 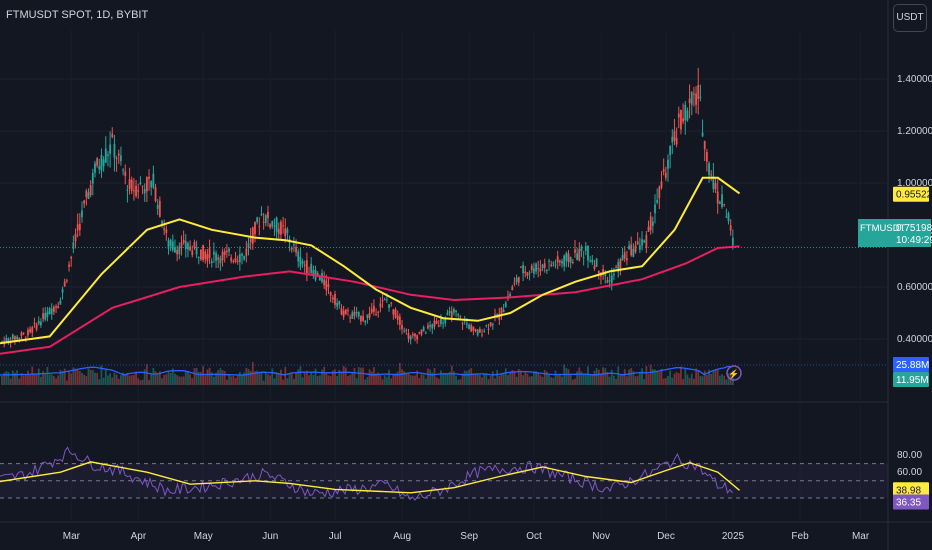 What do you see at coordinates (910, 18) in the screenshot?
I see `currency-button: USDT` at bounding box center [910, 18].